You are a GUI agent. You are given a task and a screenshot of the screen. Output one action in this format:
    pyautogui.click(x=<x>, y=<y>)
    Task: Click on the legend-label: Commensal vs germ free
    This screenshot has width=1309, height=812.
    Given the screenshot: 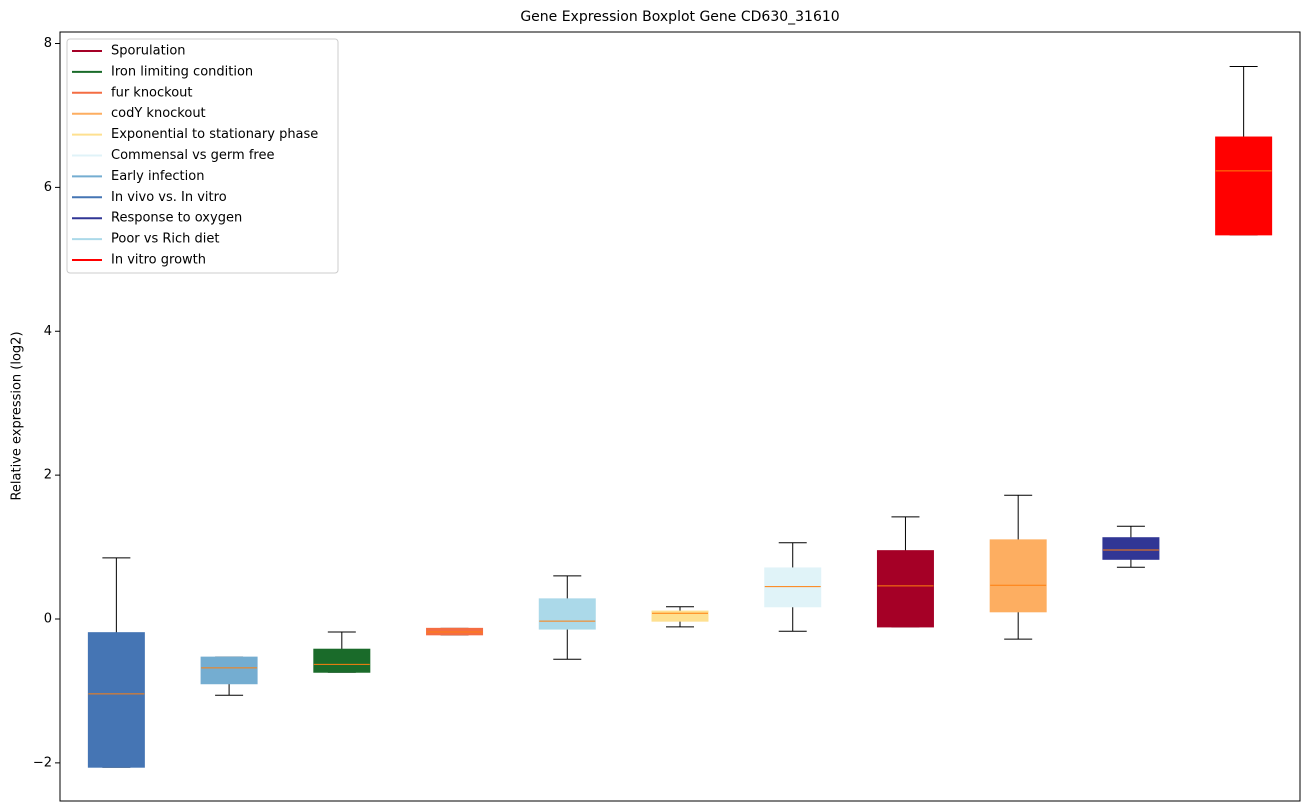 What is the action you would take?
    pyautogui.click(x=192, y=155)
    